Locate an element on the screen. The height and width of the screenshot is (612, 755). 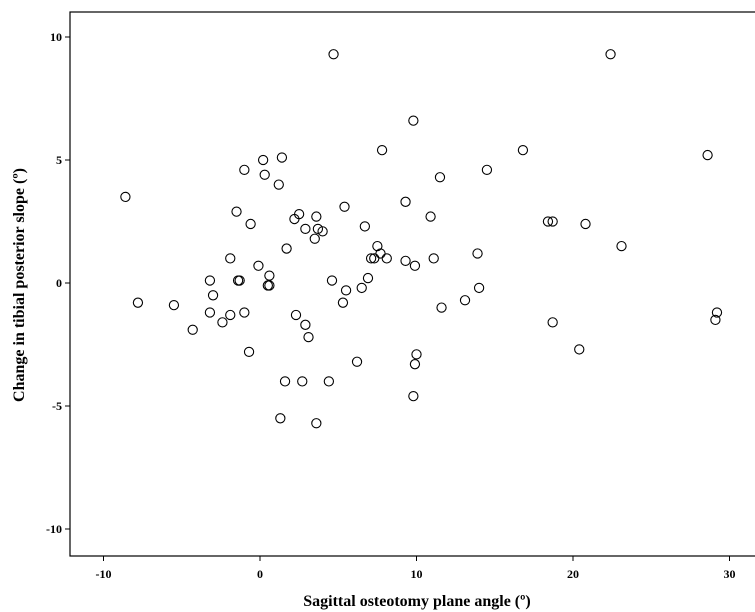
x-tick-label: 10 is located at coordinates (417, 574).